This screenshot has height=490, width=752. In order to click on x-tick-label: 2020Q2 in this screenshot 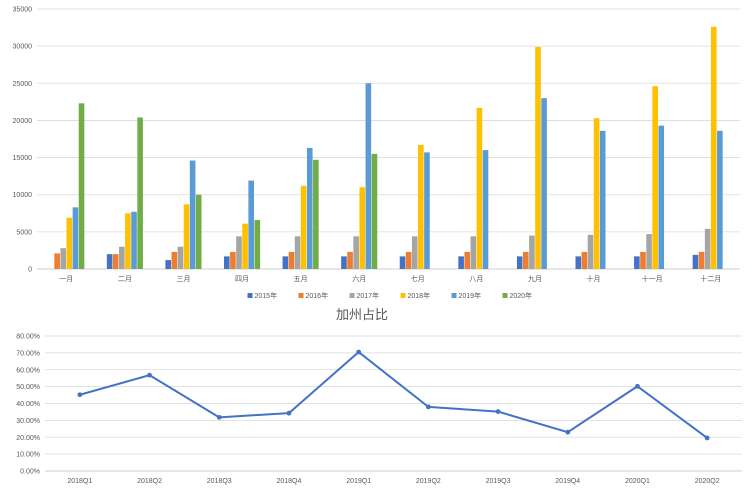, I will do `click(707, 481)`.